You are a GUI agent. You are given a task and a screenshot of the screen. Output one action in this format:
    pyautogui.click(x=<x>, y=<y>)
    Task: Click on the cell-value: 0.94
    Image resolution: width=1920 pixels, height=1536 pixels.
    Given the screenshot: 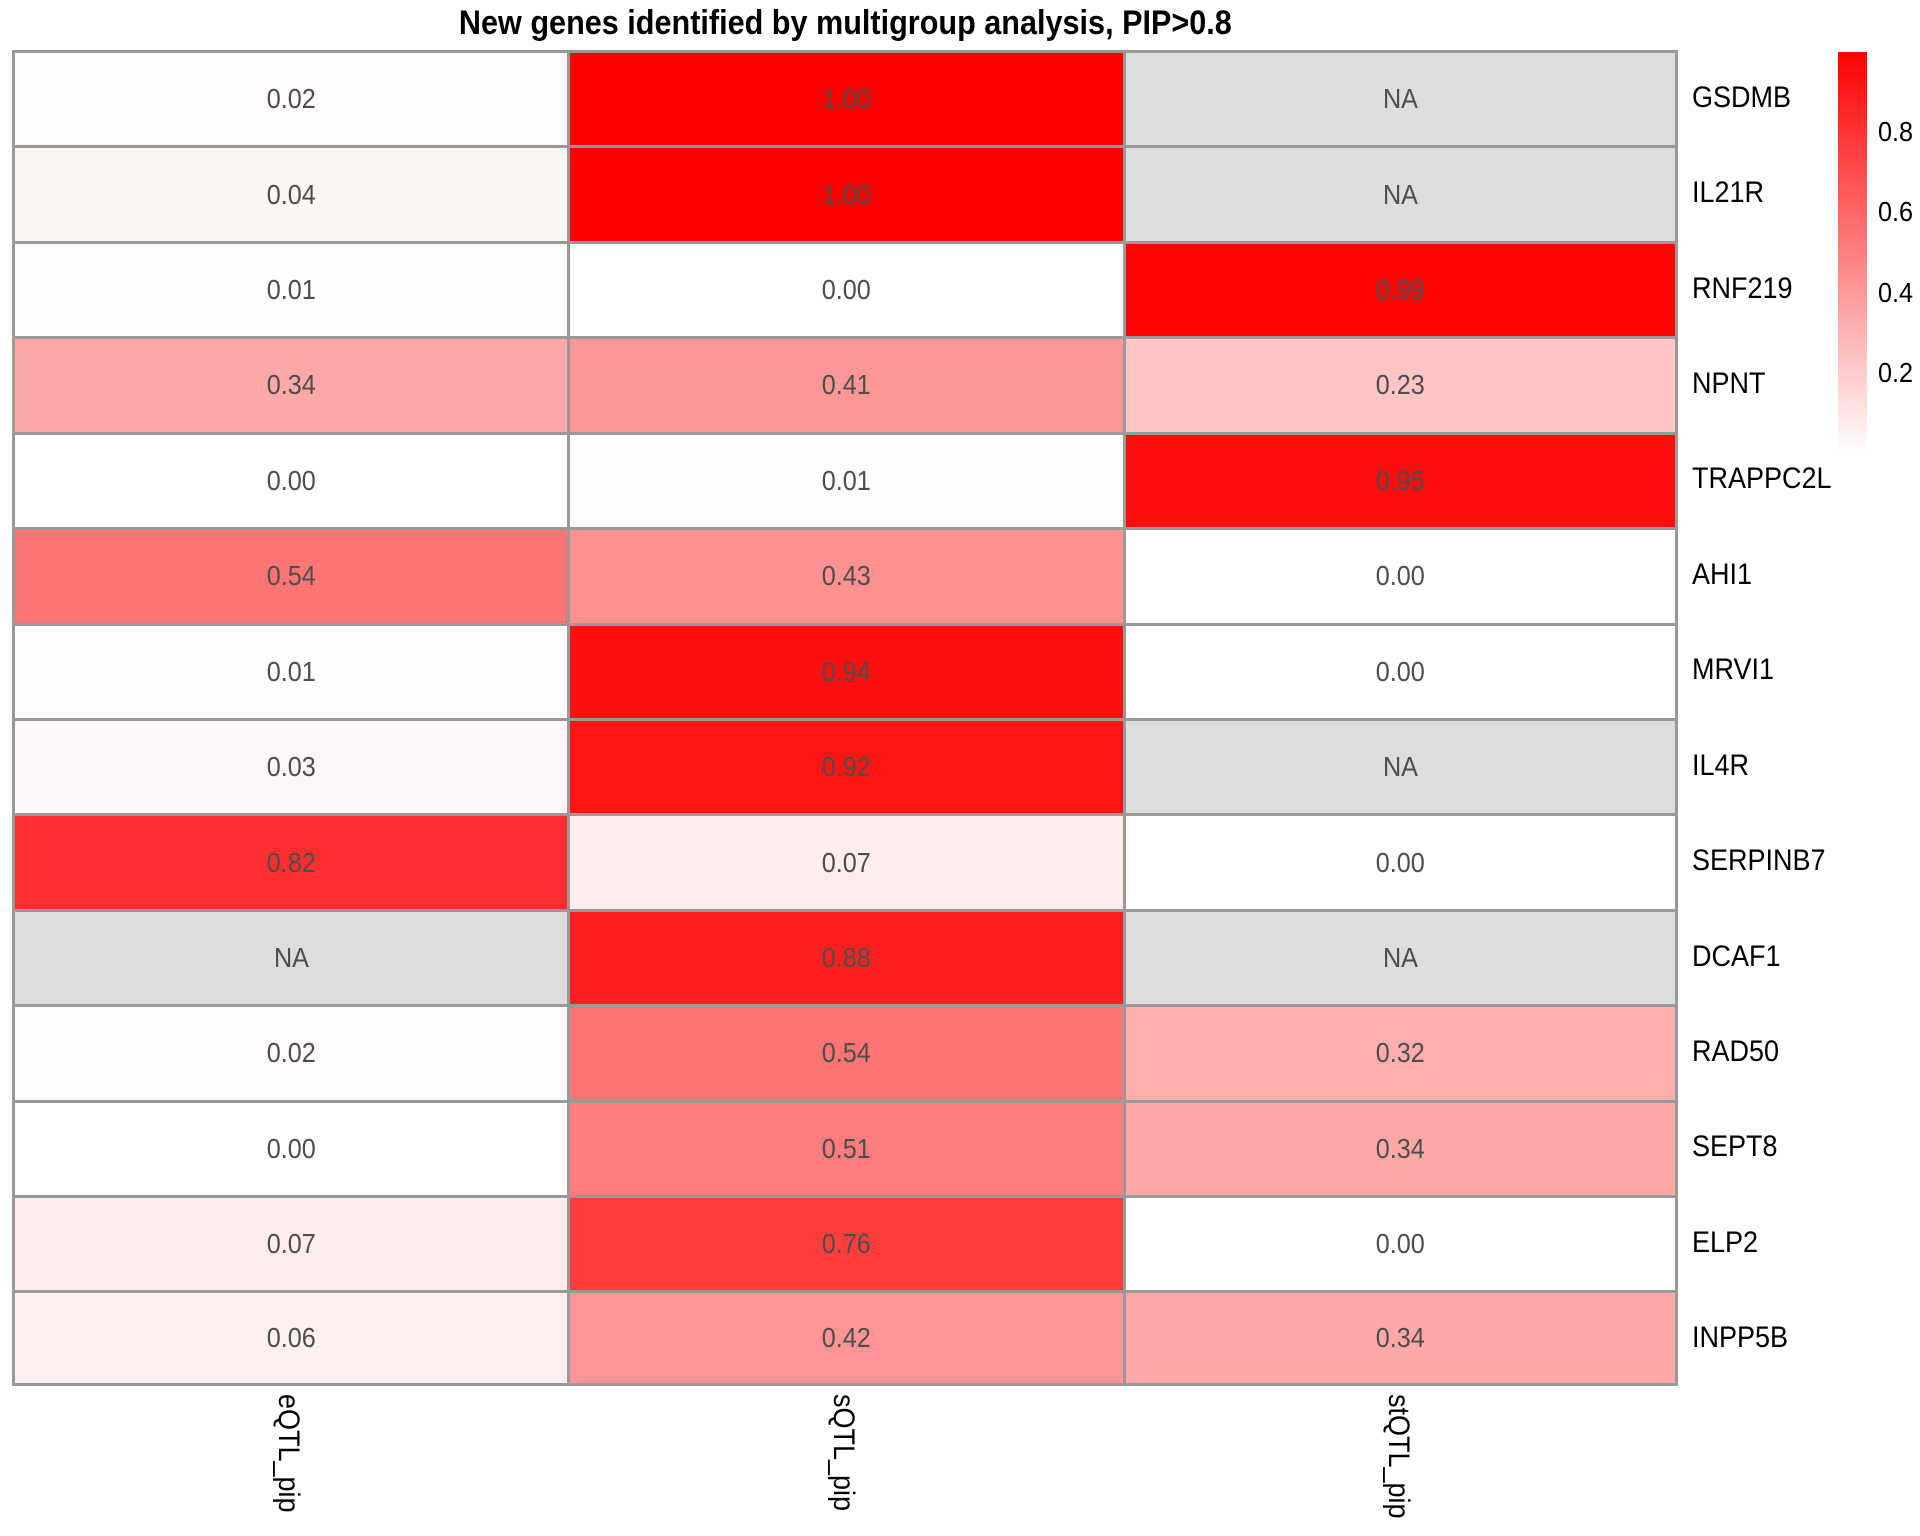 What is the action you would take?
    pyautogui.click(x=846, y=671)
    